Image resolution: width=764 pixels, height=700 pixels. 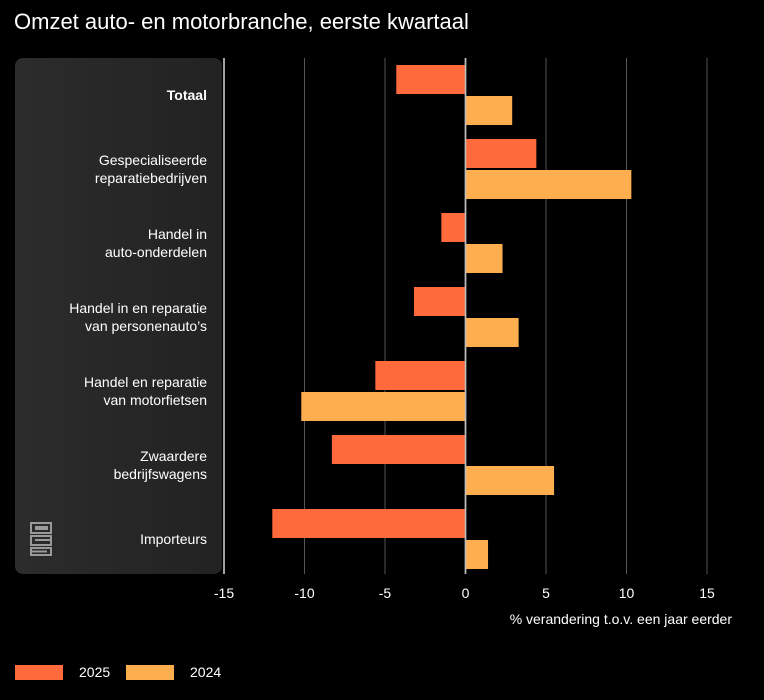 What do you see at coordinates (156, 252) in the screenshot?
I see `category-label-line2: auto-onderdelen` at bounding box center [156, 252].